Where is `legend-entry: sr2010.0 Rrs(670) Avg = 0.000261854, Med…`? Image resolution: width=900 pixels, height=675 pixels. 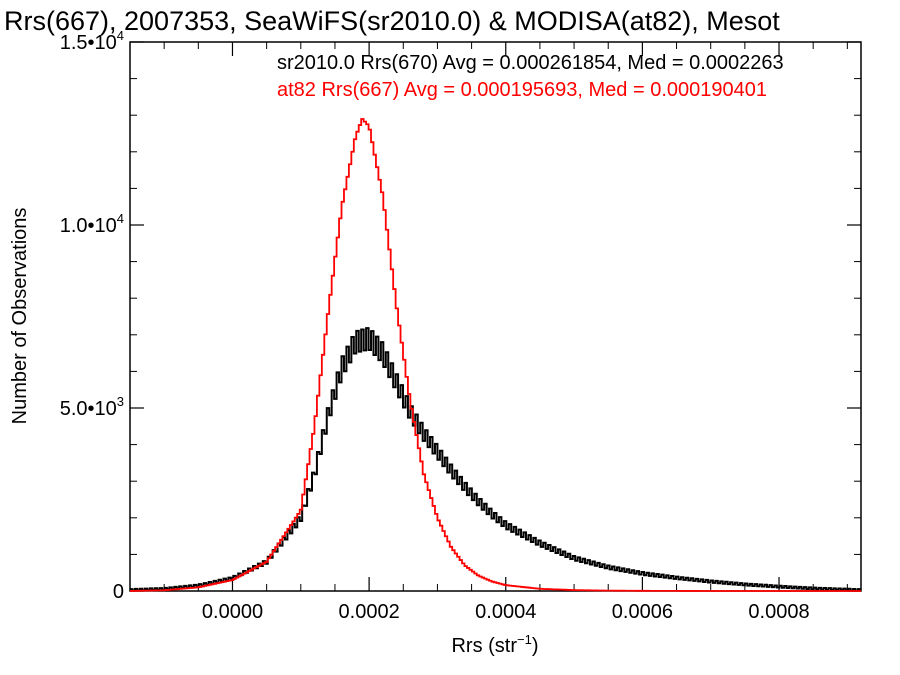 legend-entry: sr2010.0 Rrs(670) Avg = 0.000261854, Med… is located at coordinates (530, 63).